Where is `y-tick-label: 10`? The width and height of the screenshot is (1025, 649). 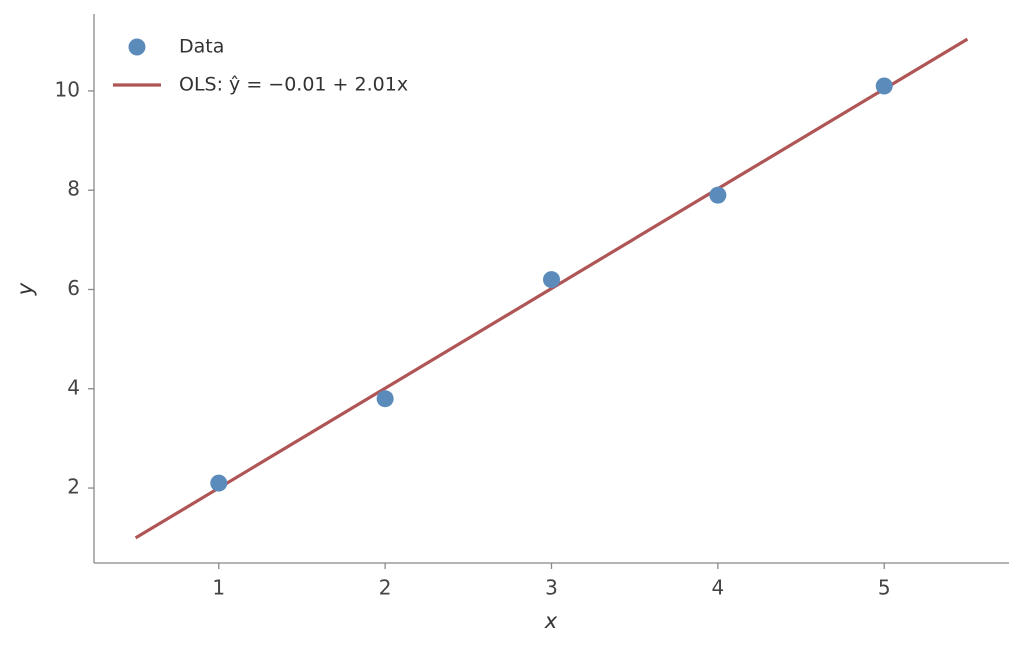
y-tick-label: 10 is located at coordinates (67, 89).